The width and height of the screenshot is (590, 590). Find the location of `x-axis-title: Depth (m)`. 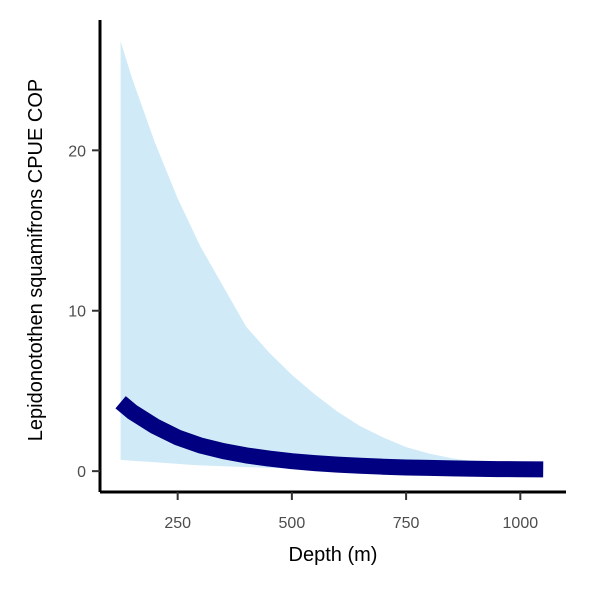

x-axis-title: Depth (m) is located at coordinates (333, 555).